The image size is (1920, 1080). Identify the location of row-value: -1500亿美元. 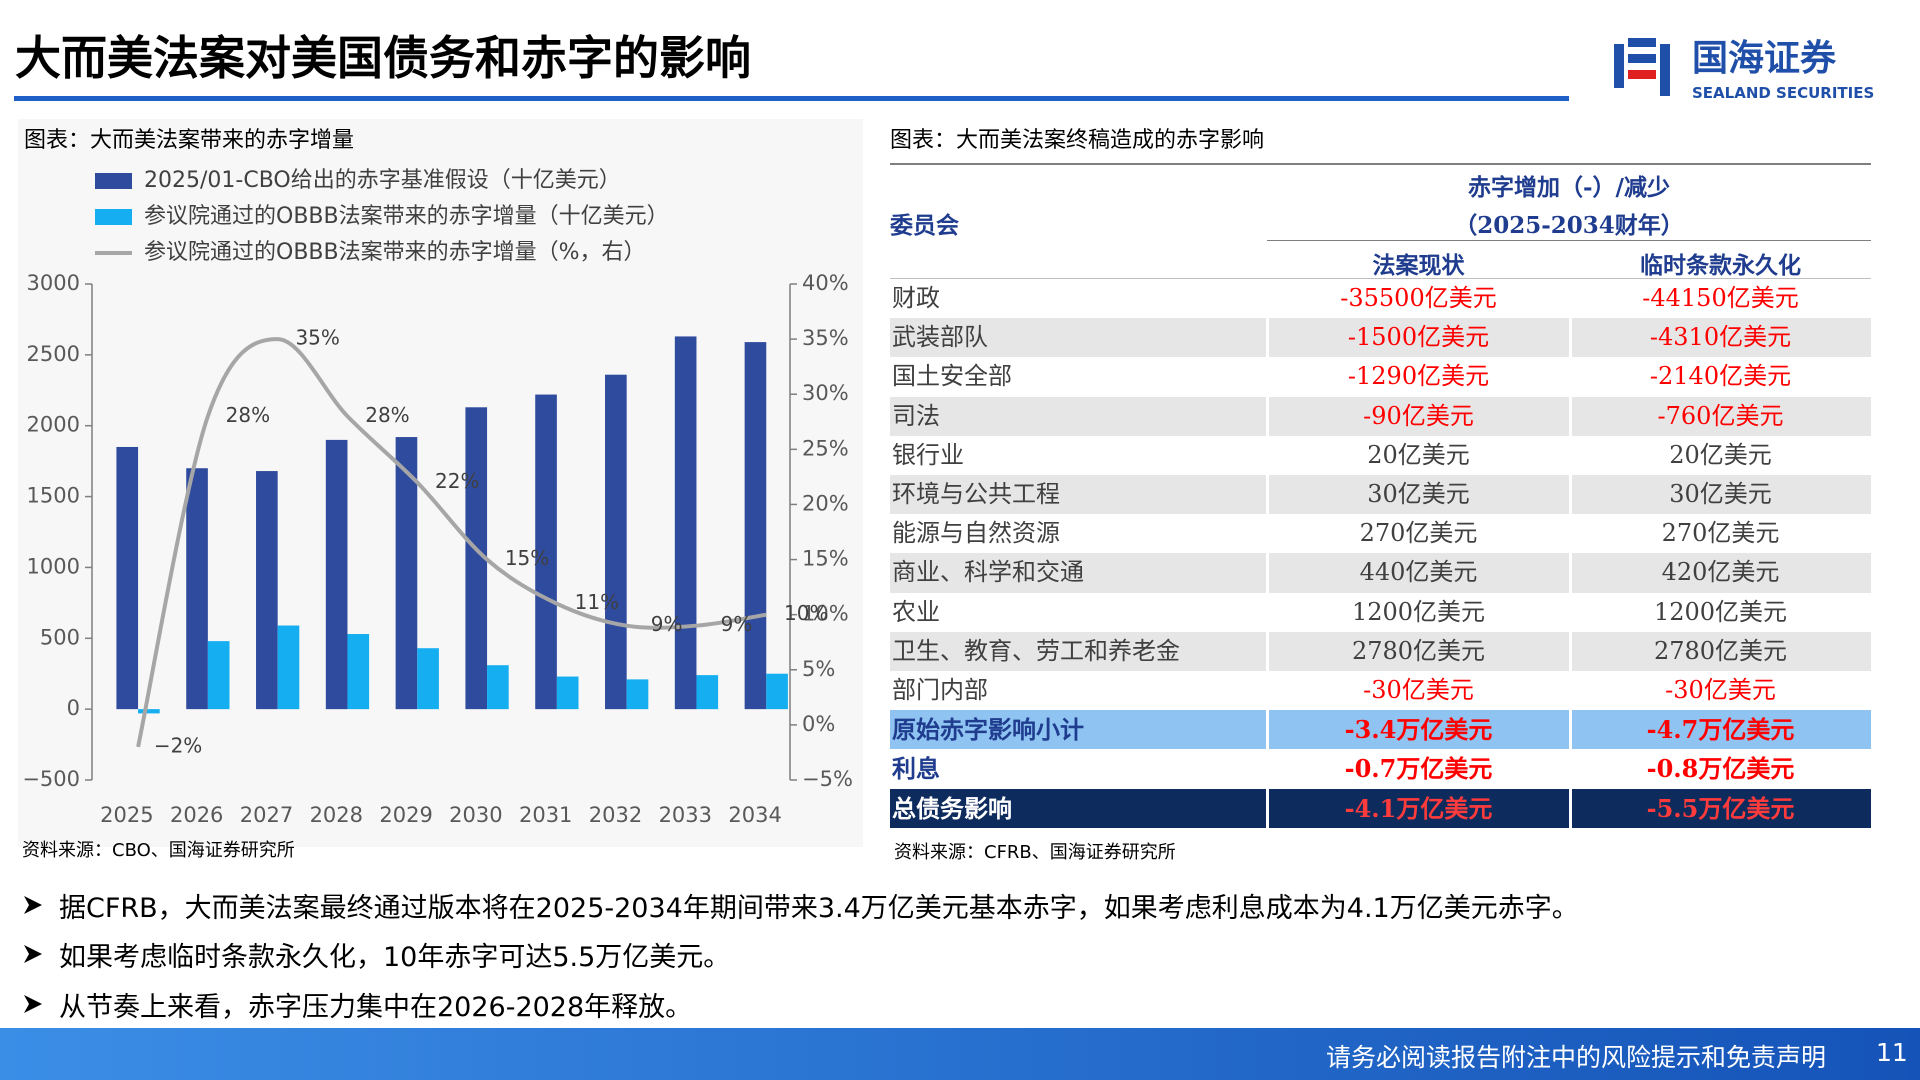
(1418, 337).